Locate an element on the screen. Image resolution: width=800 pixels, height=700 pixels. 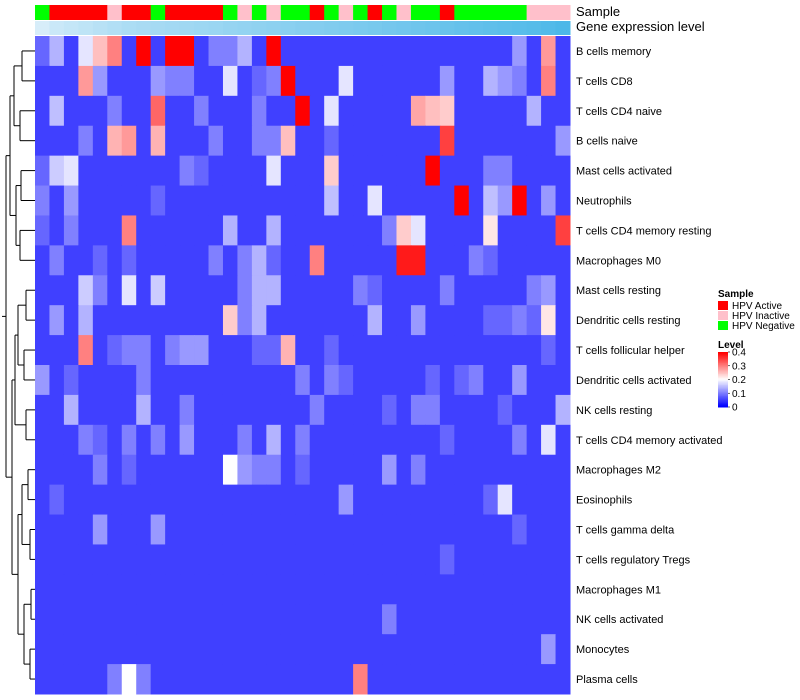
level-legend-title: Level is located at coordinates (731, 345).